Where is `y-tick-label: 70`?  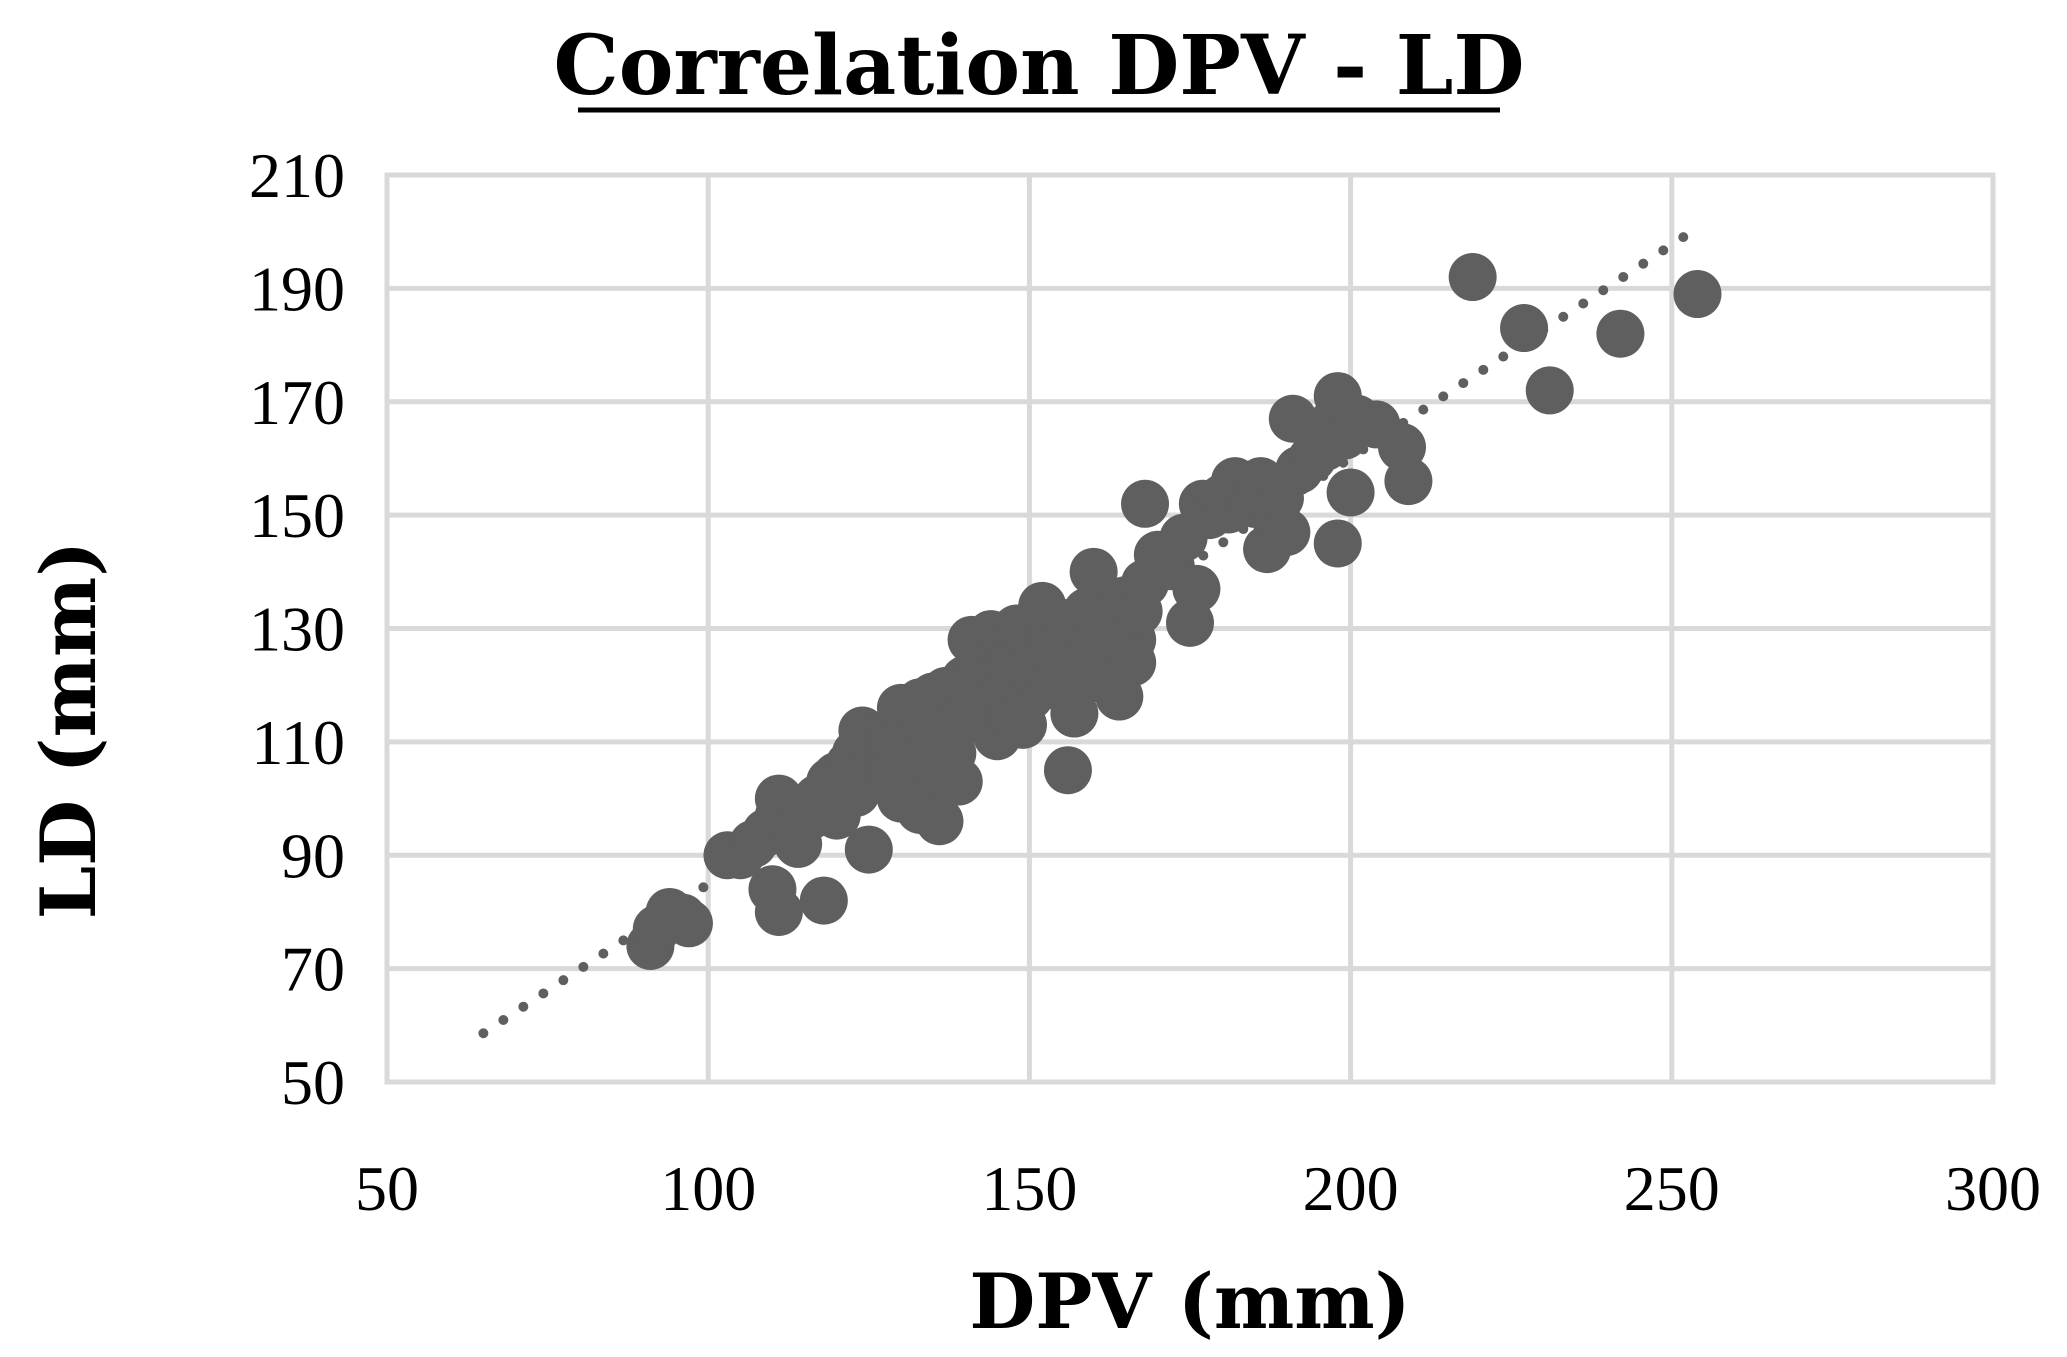 y-tick-label: 70 is located at coordinates (313, 969).